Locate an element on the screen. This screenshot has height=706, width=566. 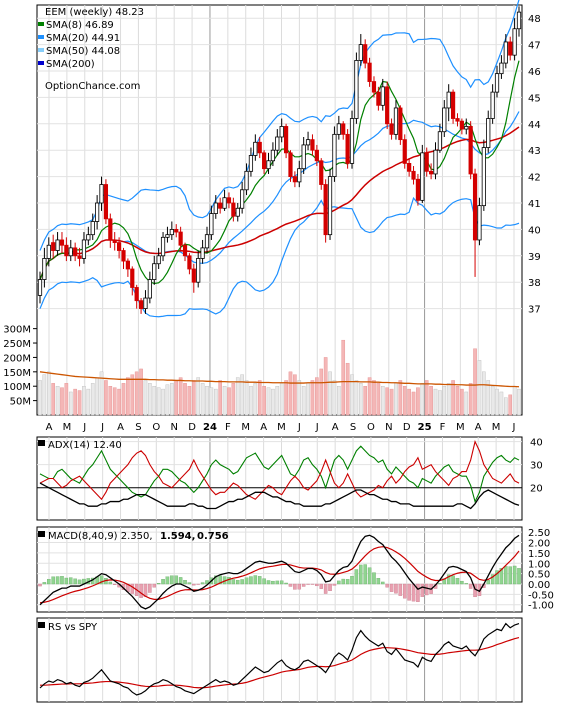
minus-di-line is located at coordinates (279, 470).